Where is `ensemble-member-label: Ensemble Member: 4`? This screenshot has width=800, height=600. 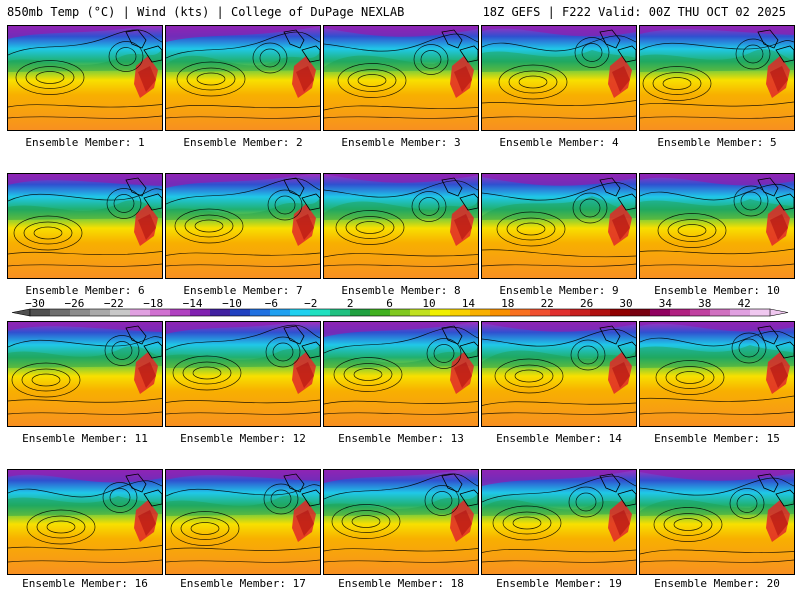 ensemble-member-label: Ensemble Member: 4 is located at coordinates (559, 142).